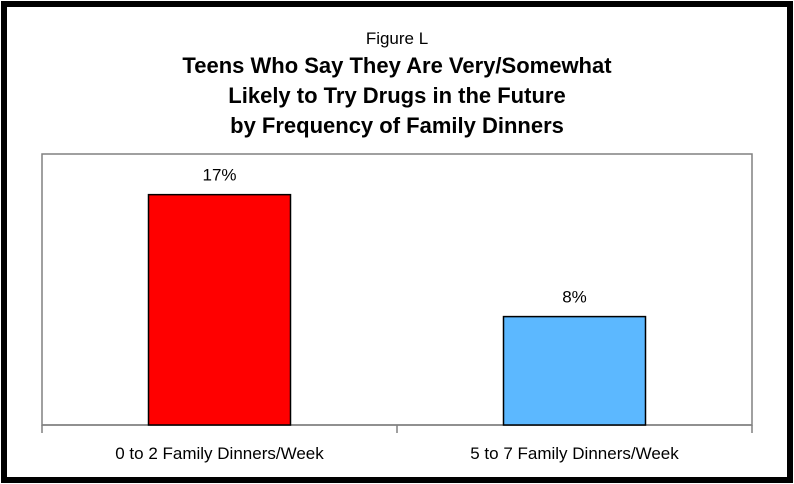 This screenshot has width=794, height=484. Describe the element at coordinates (219, 453) in the screenshot. I see `x-tick-label-1: 0 to 2 Family Dinners/Week` at that location.